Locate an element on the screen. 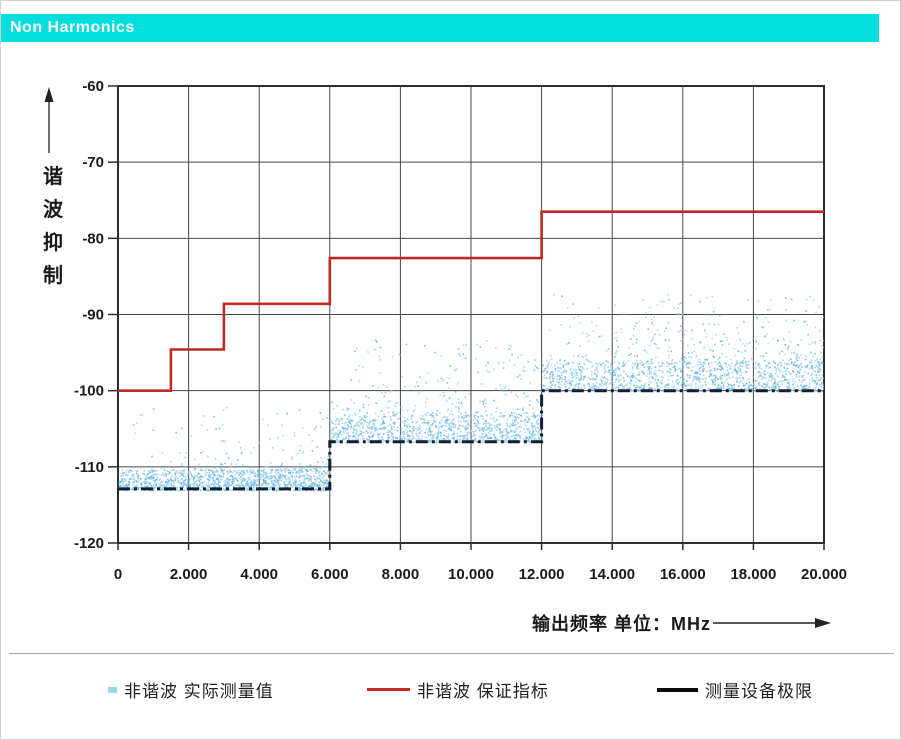  svg-text: 制 is located at coordinates (53, 275).